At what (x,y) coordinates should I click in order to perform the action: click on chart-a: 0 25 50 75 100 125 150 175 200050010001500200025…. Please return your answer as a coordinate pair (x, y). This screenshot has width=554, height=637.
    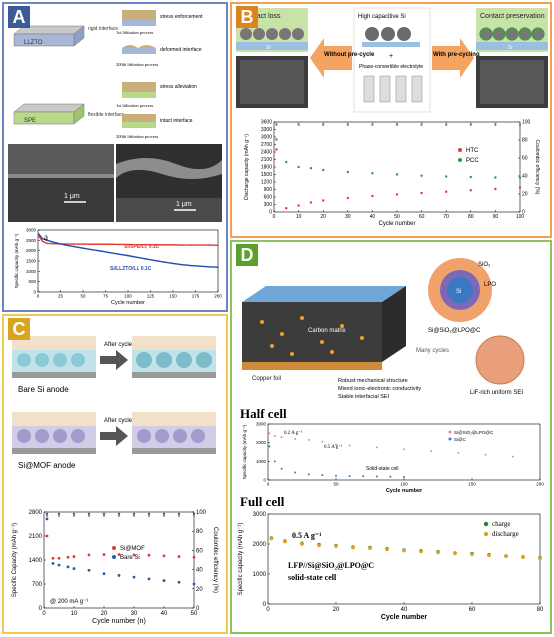
    Looking at the image, I should click on (118, 267).